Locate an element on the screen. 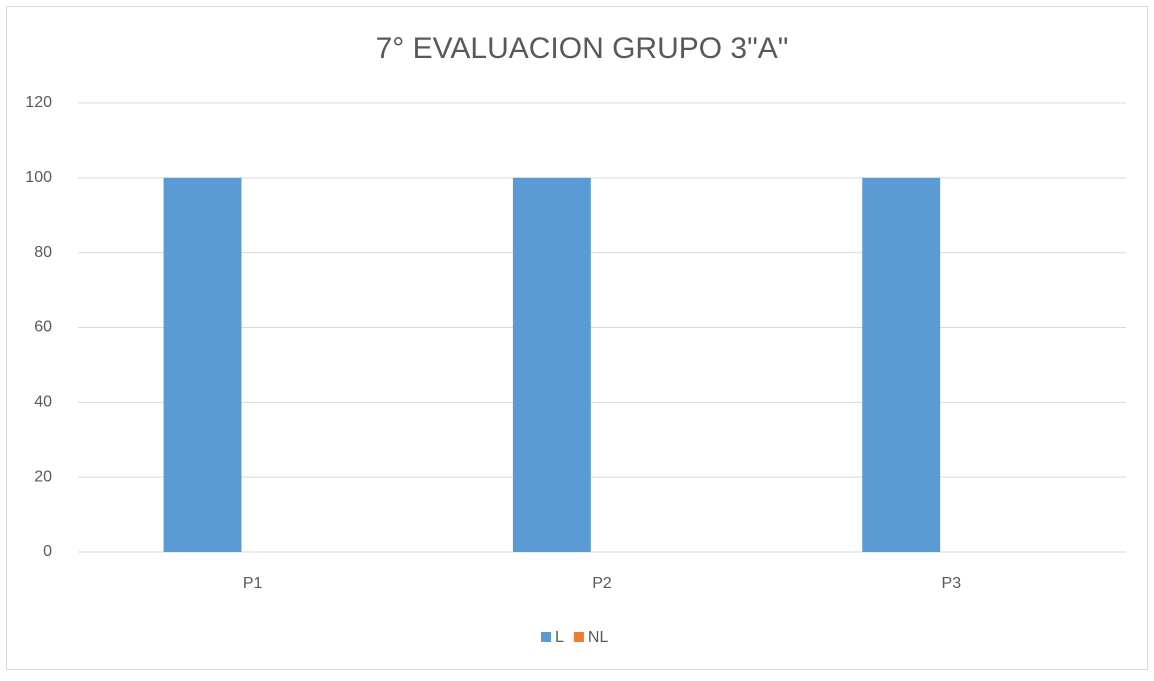 The image size is (1154, 681). chart-title: 7° EVALUACION GRUPO 3"A" is located at coordinates (582, 48).